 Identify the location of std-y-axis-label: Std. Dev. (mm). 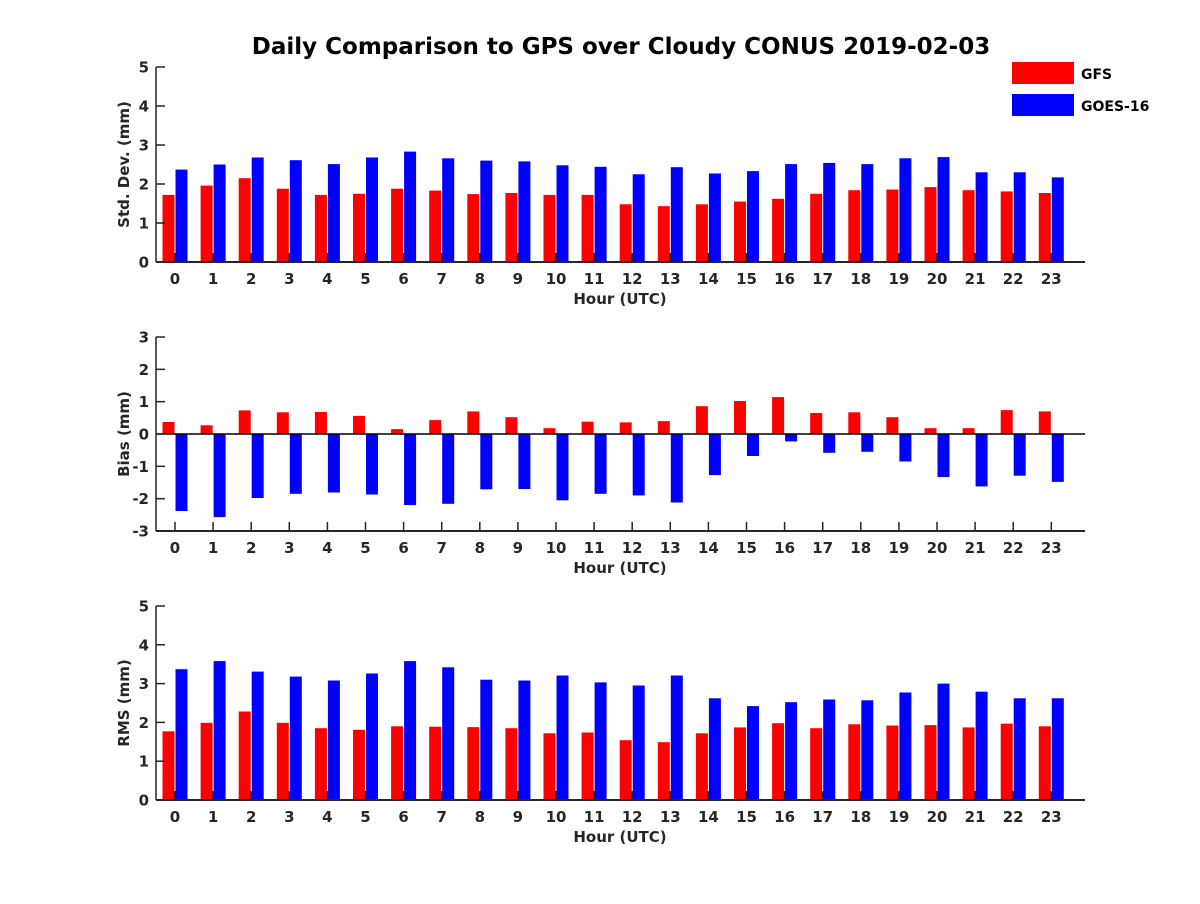
(124, 164).